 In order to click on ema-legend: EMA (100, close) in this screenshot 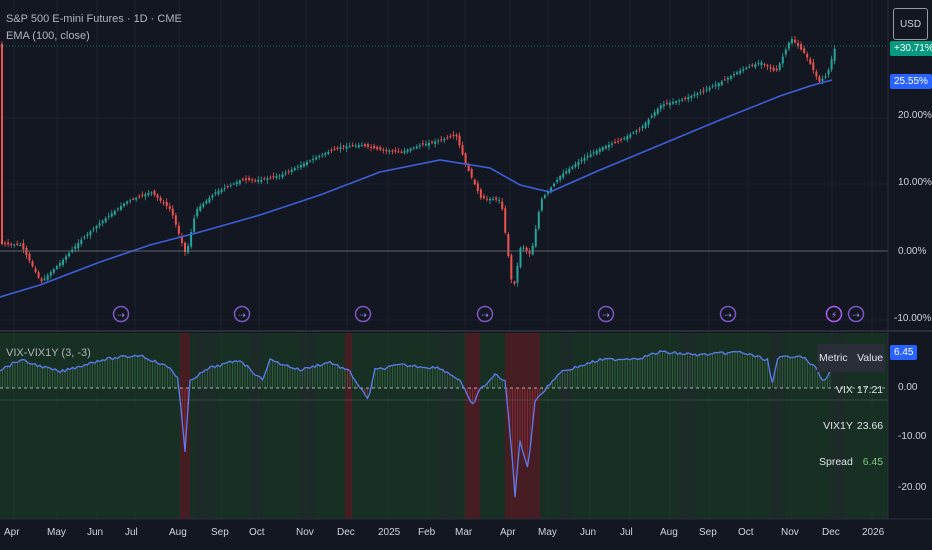, I will do `click(48, 36)`.